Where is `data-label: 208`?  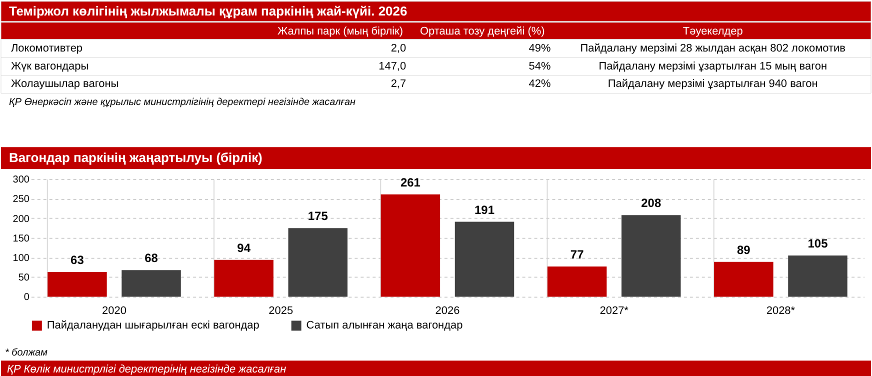
data-label: 208 is located at coordinates (651, 203).